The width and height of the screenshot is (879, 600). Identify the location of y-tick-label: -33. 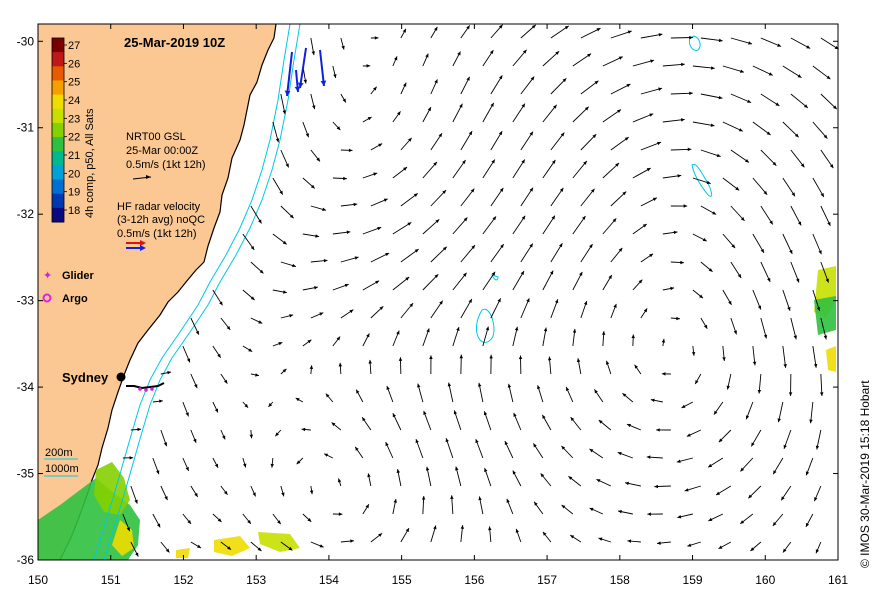
(26, 301).